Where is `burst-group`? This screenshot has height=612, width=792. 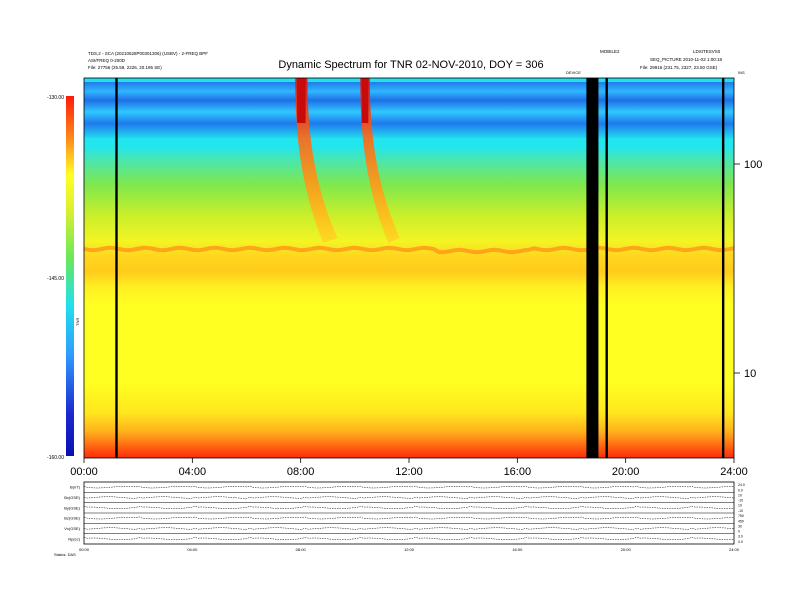
burst-group is located at coordinates (347, 160).